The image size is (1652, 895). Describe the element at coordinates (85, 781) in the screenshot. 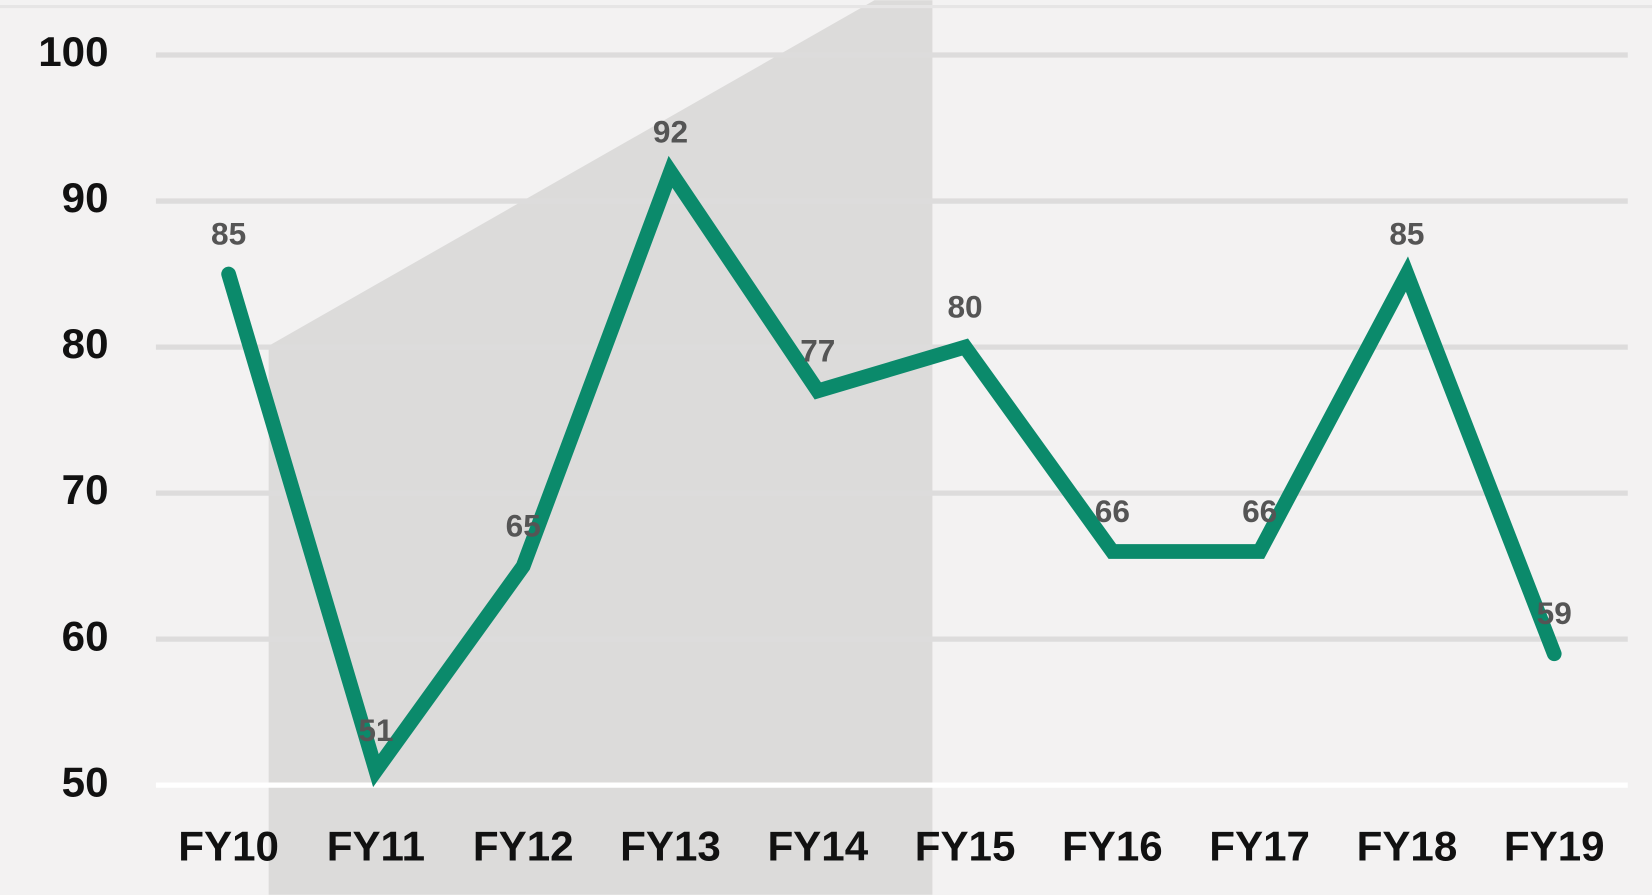

I see `y-tick-label: 50` at that location.